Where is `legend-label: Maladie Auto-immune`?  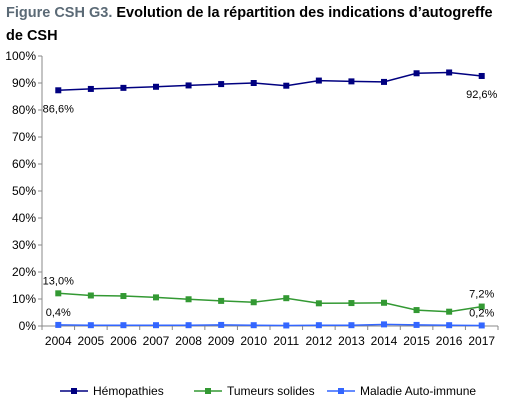
legend-label: Maladie Auto-immune is located at coordinates (418, 391).